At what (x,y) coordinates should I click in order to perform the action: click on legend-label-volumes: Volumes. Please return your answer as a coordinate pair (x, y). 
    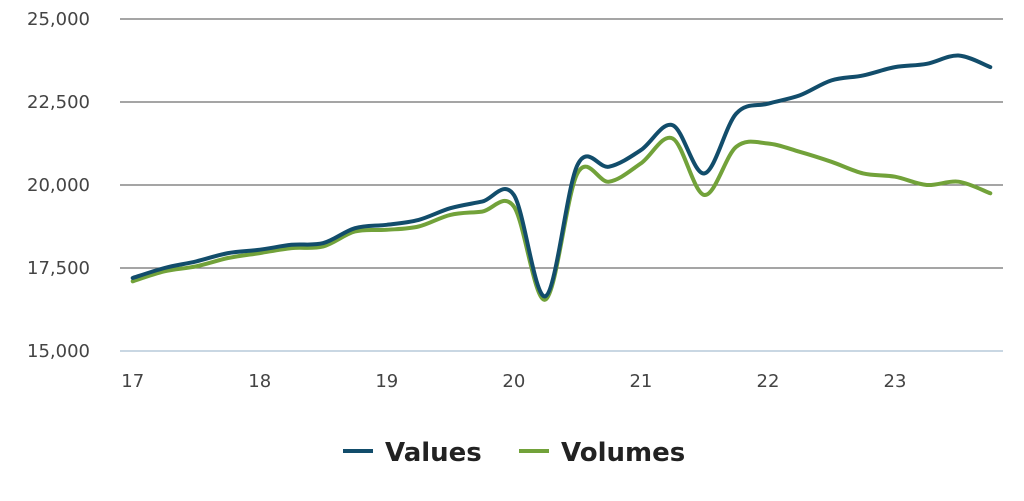
    Looking at the image, I should click on (623, 453).